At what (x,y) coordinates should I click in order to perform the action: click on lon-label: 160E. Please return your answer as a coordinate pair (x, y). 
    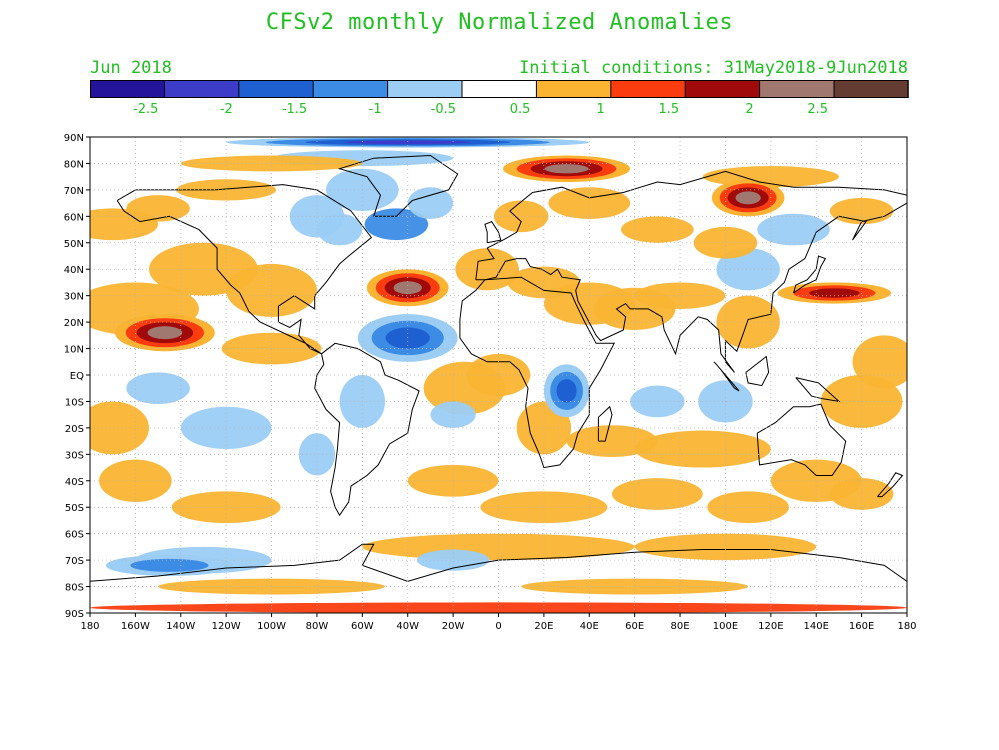
    Looking at the image, I should click on (861, 626).